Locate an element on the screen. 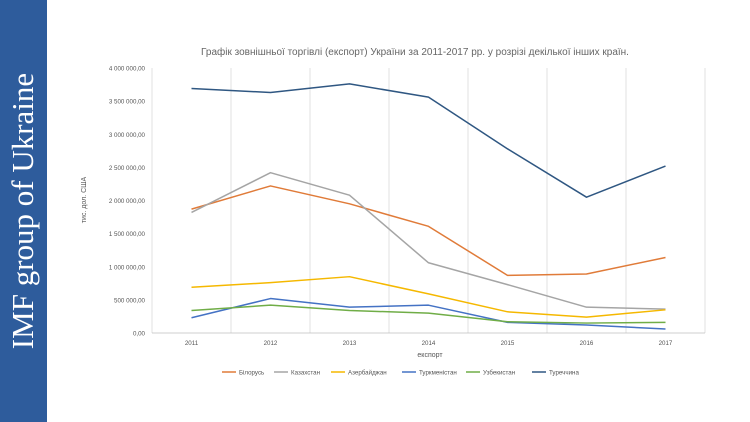 This screenshot has height=422, width=750. legend-label: Туреччина is located at coordinates (564, 373).